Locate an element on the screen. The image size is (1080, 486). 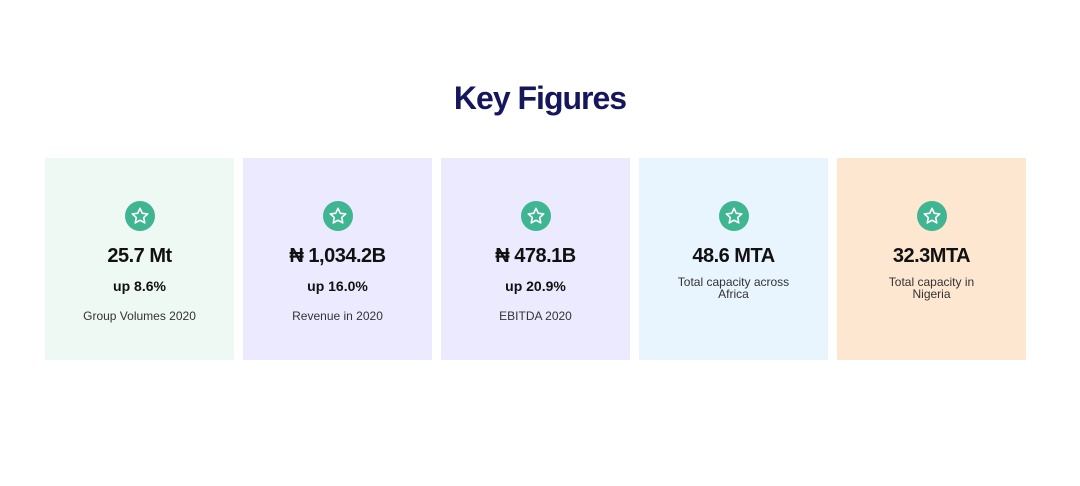
key-figure-card-ebitda: ₦ 478.1B up 20.9% EBITDA 2020 is located at coordinates (535, 259).